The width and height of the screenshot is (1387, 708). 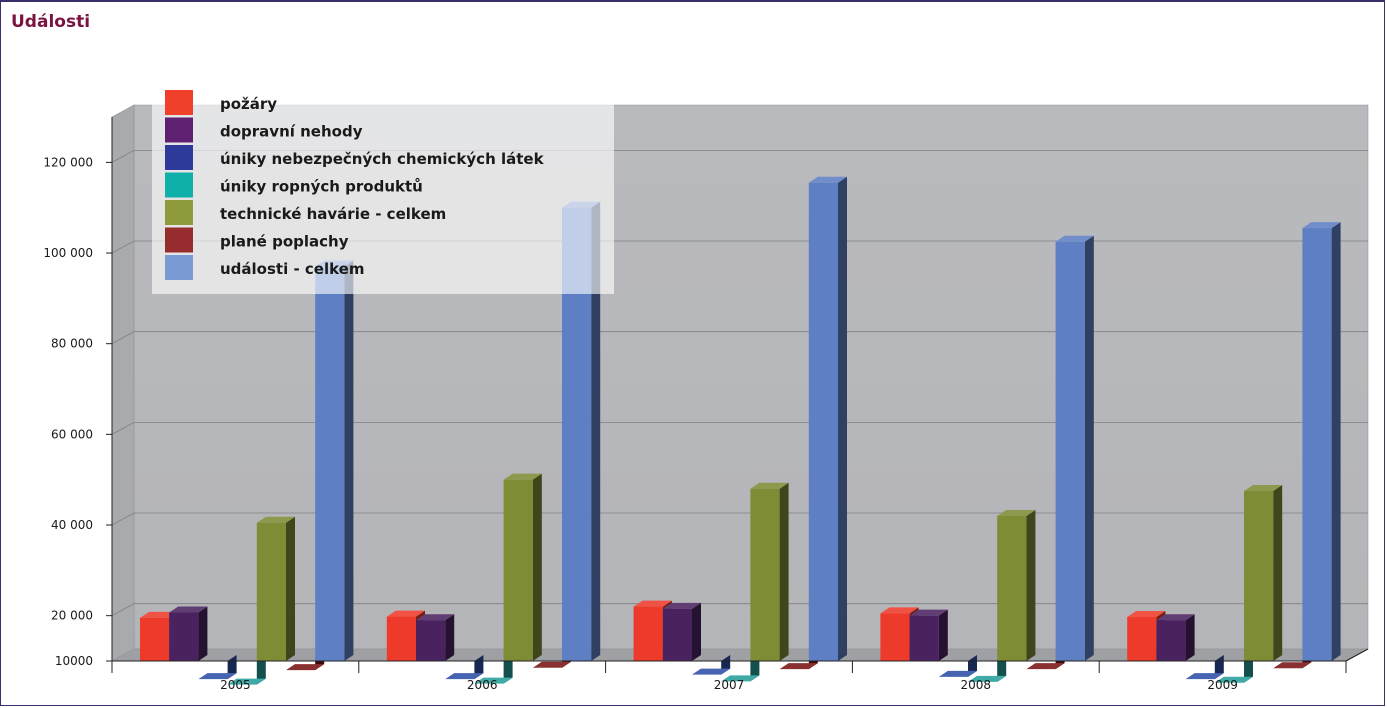 I want to click on y-tick-label: 120 000, so click(x=68, y=162).